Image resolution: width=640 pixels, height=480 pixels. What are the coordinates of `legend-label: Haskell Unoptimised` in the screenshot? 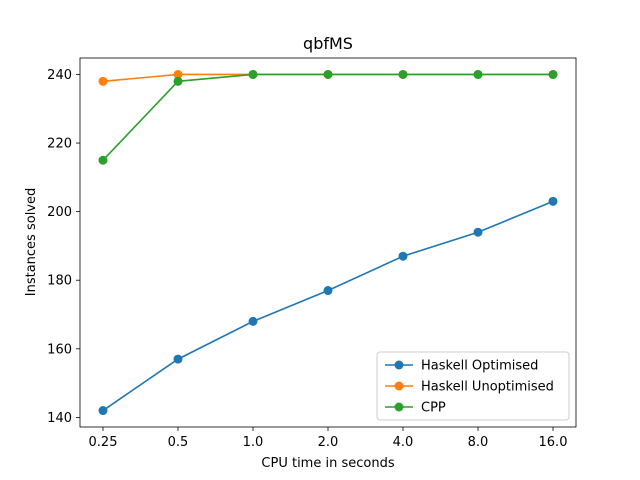 It's located at (487, 387).